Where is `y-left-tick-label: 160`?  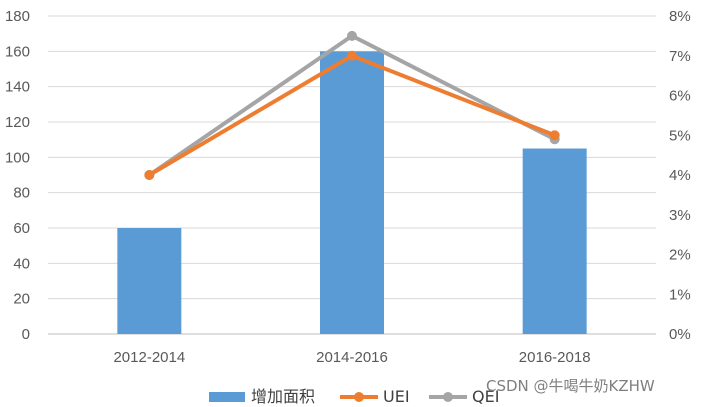 y-left-tick-label: 160 is located at coordinates (17, 51).